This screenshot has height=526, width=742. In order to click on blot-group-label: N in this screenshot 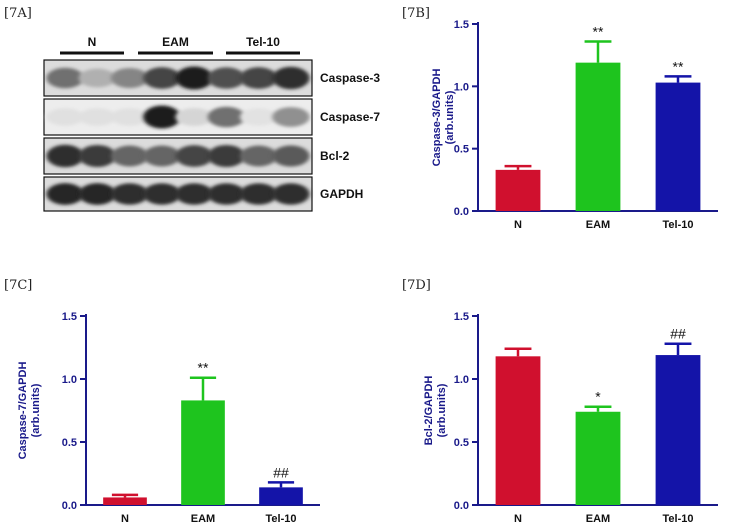, I will do `click(92, 42)`.